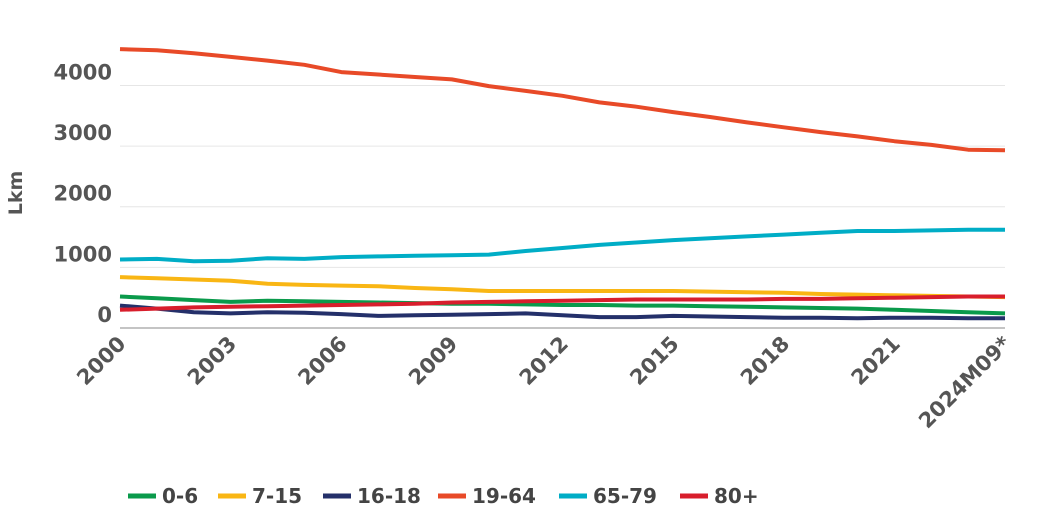  What do you see at coordinates (212, 361) in the screenshot?
I see `x-tick-label: 2003` at bounding box center [212, 361].